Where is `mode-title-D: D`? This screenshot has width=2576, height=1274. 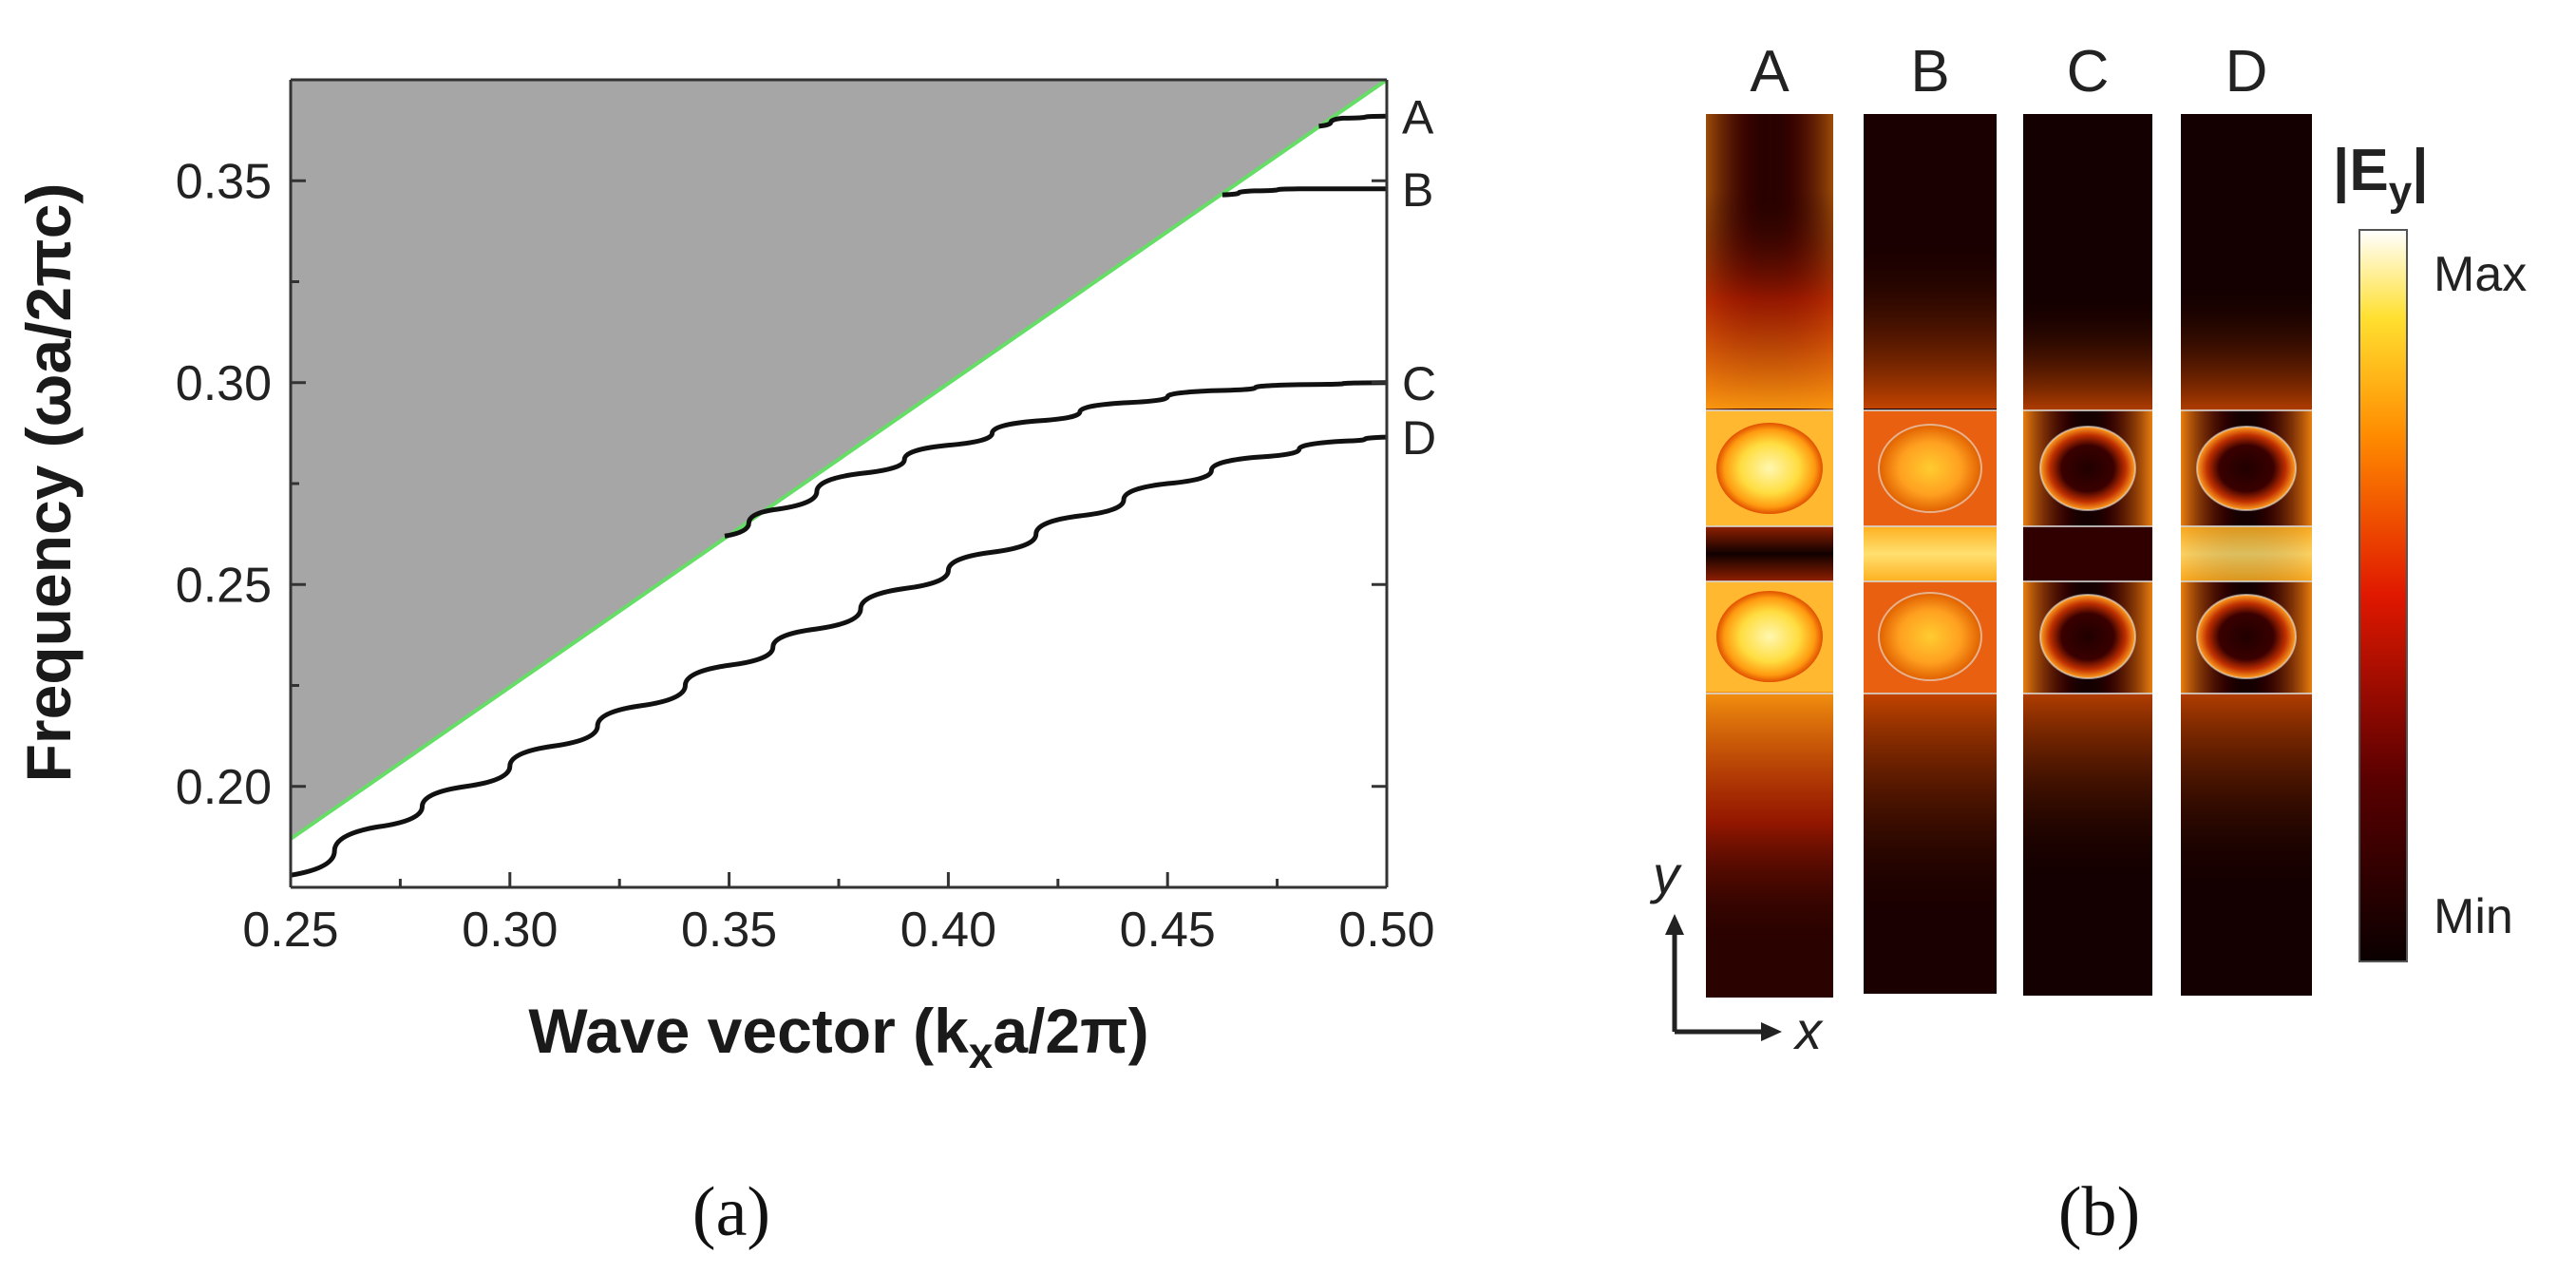 mode-title-D: D is located at coordinates (2247, 72).